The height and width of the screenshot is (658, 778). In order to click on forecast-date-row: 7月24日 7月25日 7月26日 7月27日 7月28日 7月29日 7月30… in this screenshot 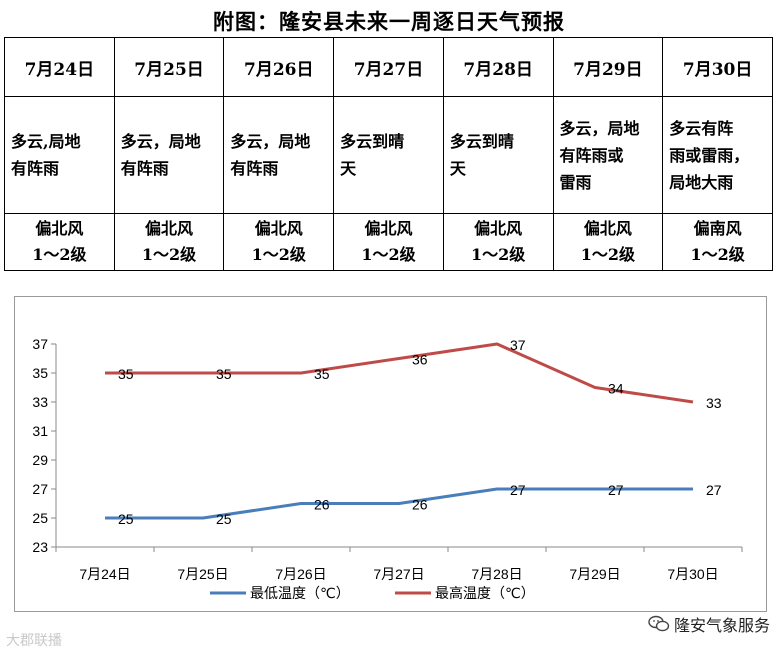, I will do `click(388, 67)`.